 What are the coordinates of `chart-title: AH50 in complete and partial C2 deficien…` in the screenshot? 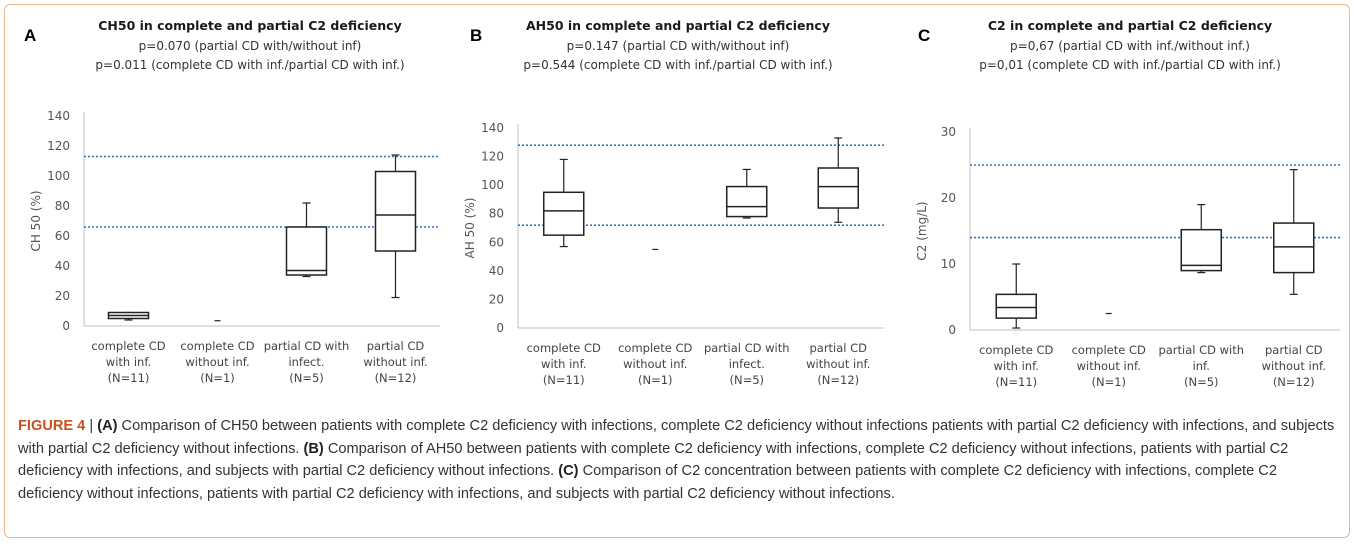 It's located at (678, 25).